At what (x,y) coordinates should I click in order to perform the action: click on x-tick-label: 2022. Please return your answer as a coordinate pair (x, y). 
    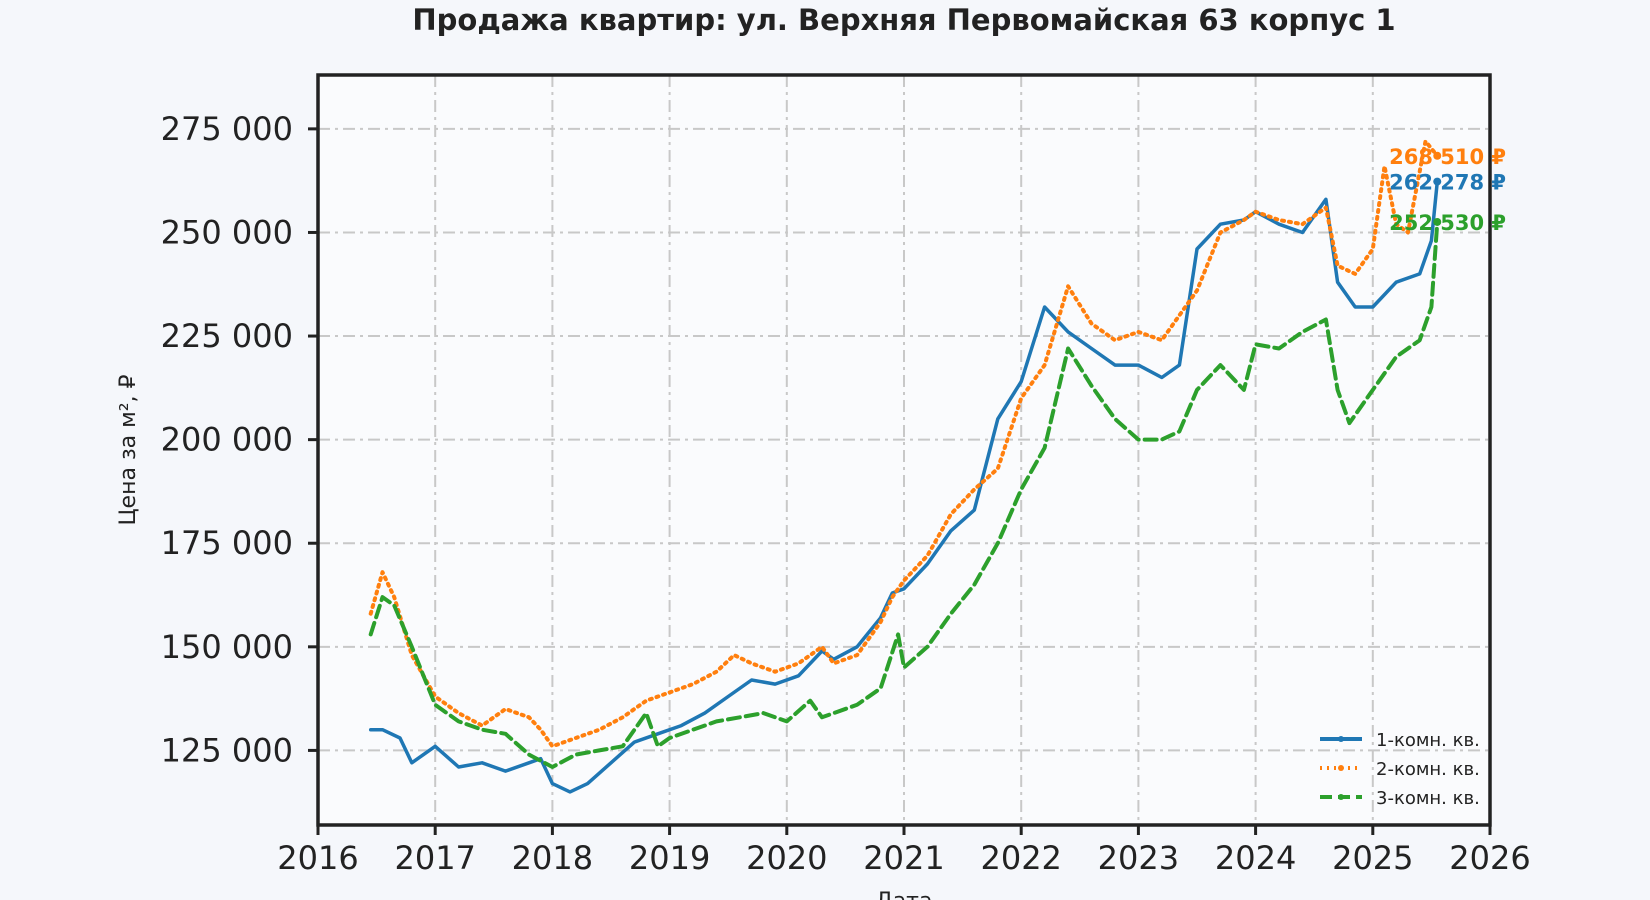
    Looking at the image, I should click on (1020, 858).